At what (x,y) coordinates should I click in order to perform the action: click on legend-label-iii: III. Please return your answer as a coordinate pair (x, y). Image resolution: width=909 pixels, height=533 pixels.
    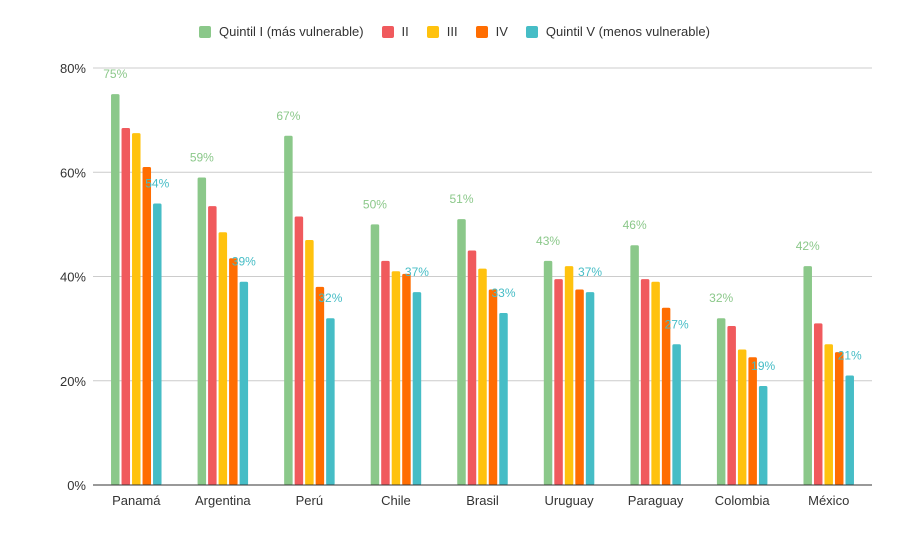
    Looking at the image, I should click on (452, 31).